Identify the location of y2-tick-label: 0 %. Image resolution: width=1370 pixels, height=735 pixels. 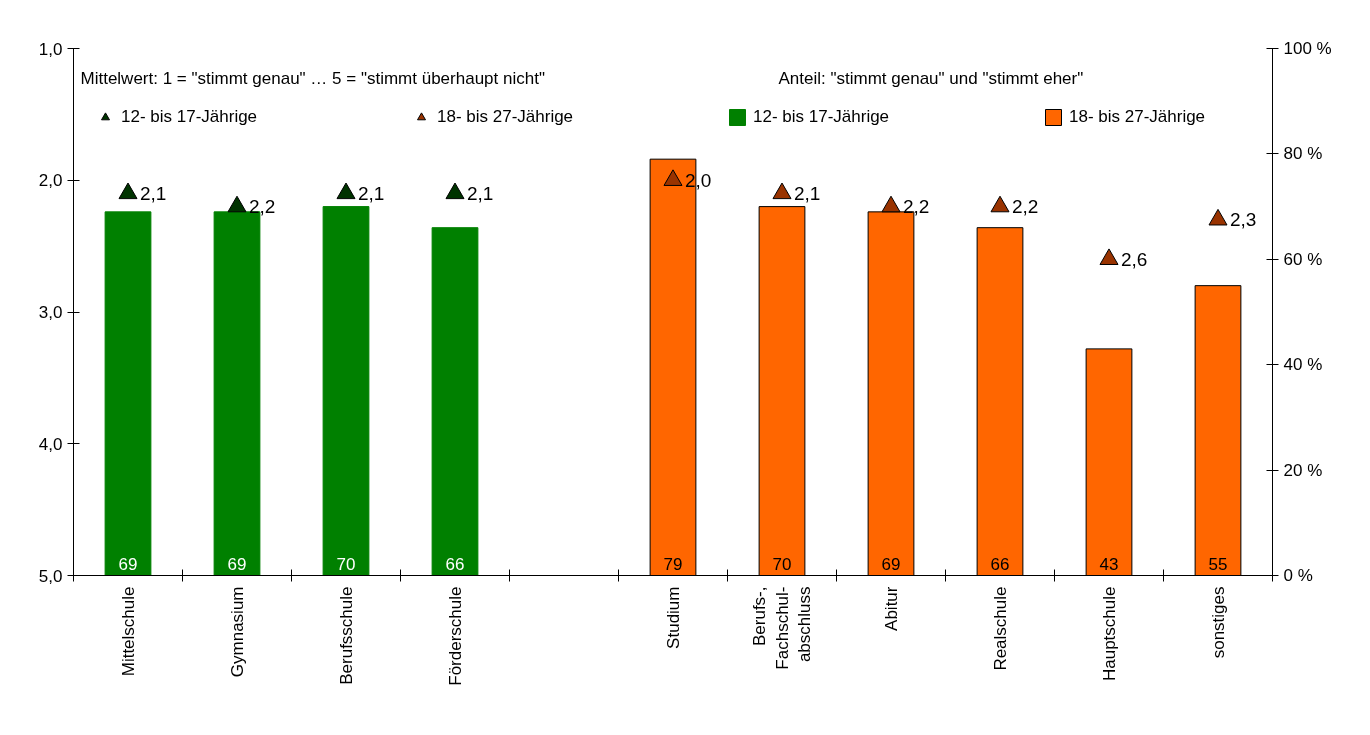
(1298, 575).